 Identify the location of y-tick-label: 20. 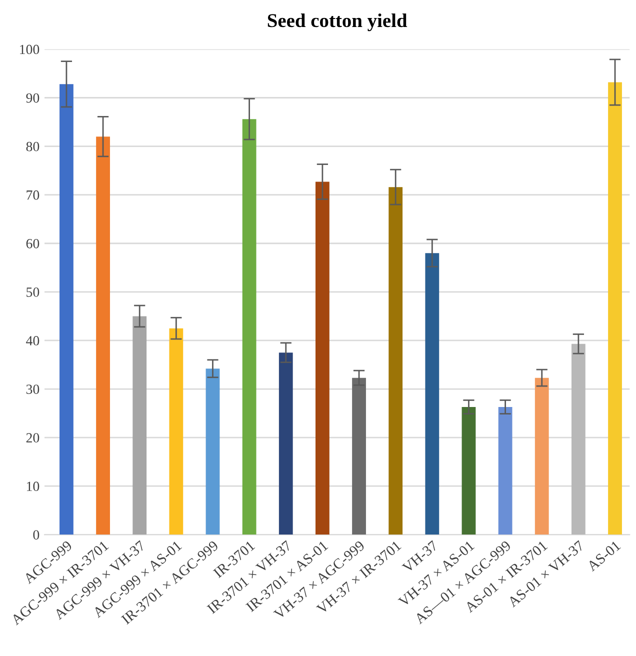
(33, 438).